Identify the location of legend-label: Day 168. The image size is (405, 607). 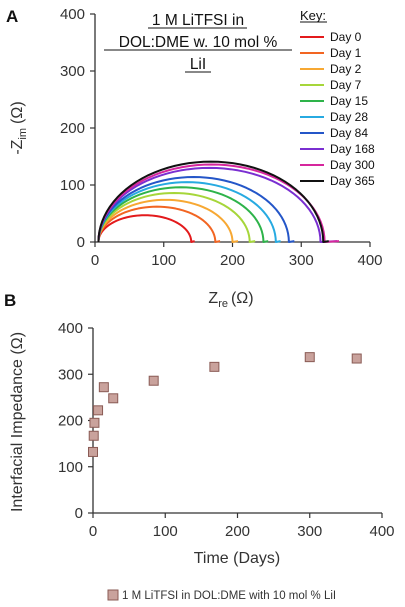
(352, 149).